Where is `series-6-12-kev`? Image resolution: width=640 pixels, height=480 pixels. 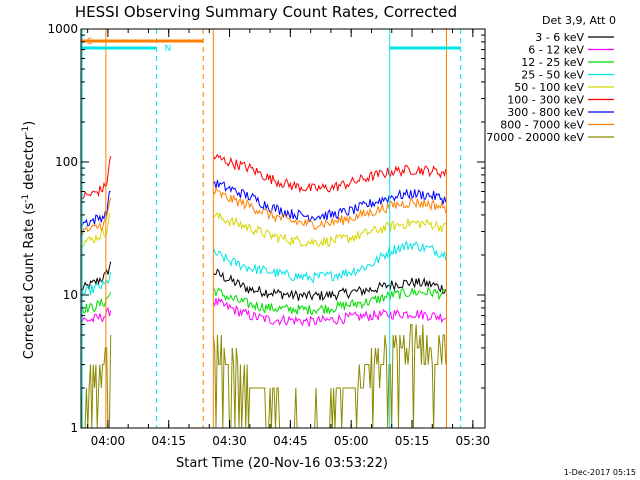 series-6-12-kev is located at coordinates (263, 312).